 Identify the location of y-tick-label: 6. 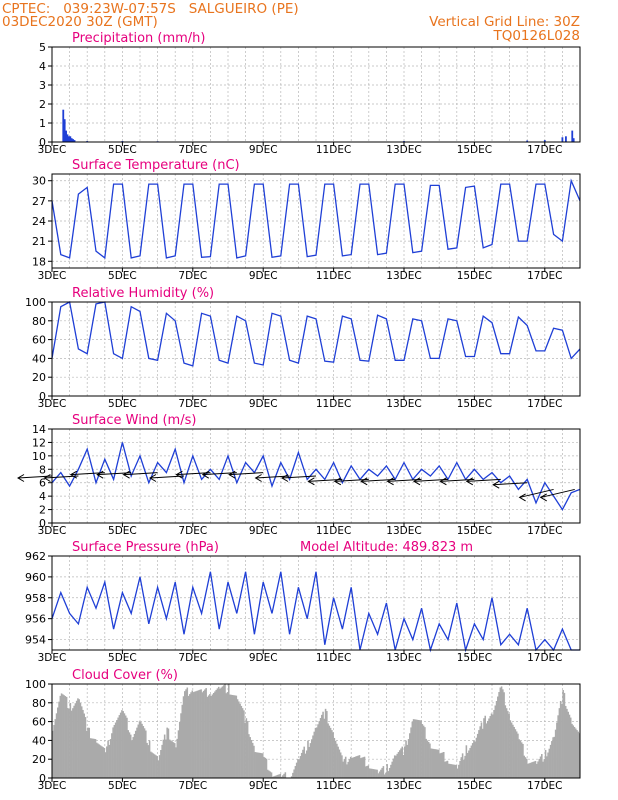
(42, 483).